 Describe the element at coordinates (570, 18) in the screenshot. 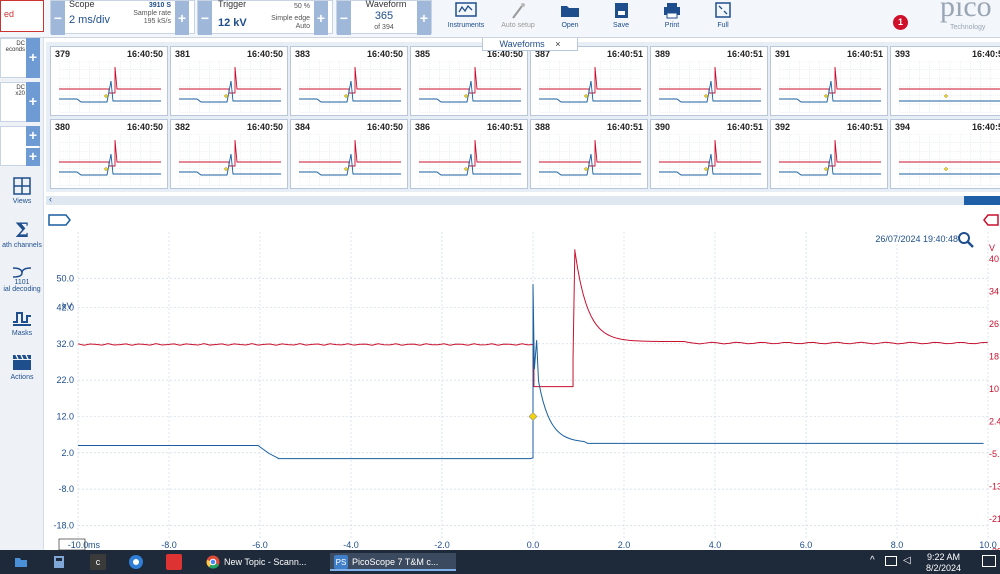

I see `open-button: Open` at that location.